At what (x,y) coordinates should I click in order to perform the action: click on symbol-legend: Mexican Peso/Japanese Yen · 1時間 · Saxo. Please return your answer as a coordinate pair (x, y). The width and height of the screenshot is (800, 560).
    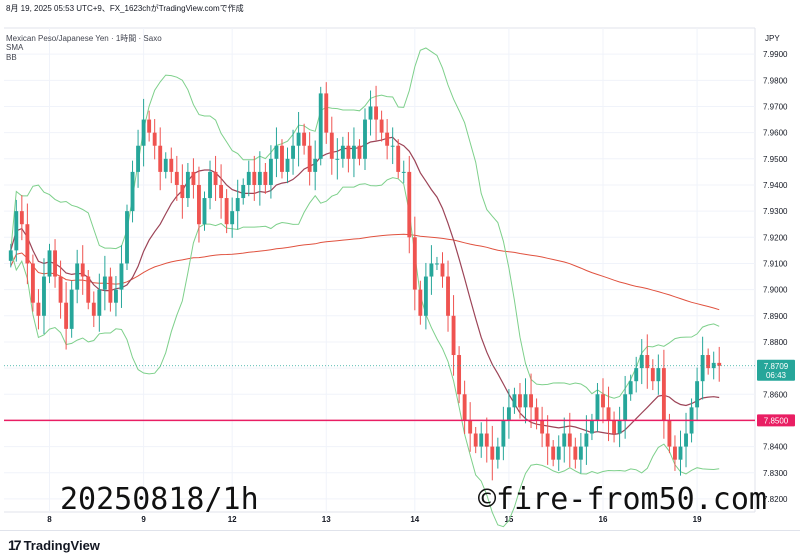
    Looking at the image, I should click on (84, 38).